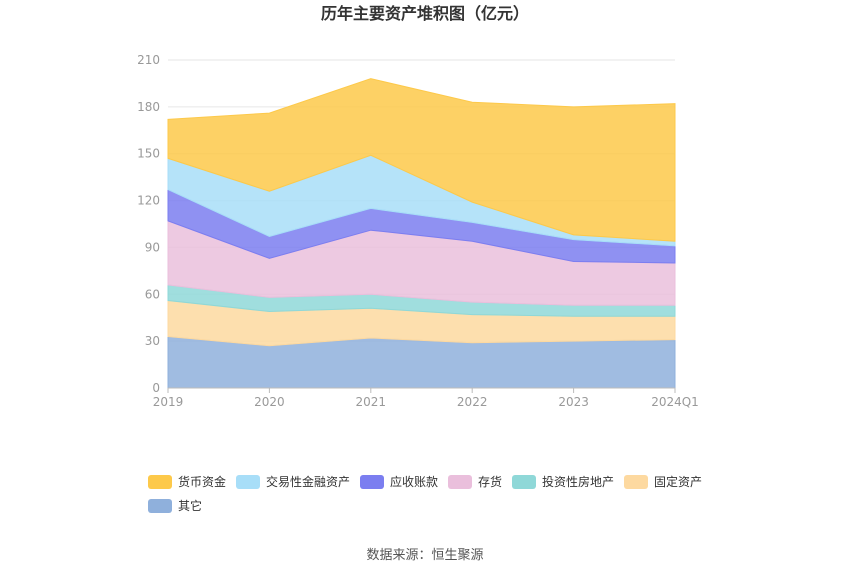 The height and width of the screenshot is (575, 850). What do you see at coordinates (678, 481) in the screenshot?
I see `legend-label: 固定资产` at bounding box center [678, 481].